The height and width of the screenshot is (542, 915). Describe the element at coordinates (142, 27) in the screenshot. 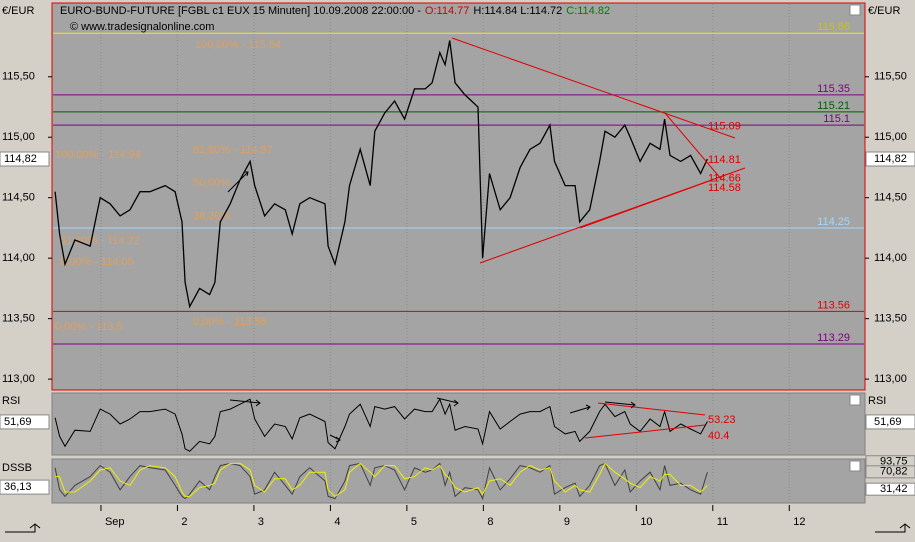

I see `source: © www.tradesignalonline.com` at that location.